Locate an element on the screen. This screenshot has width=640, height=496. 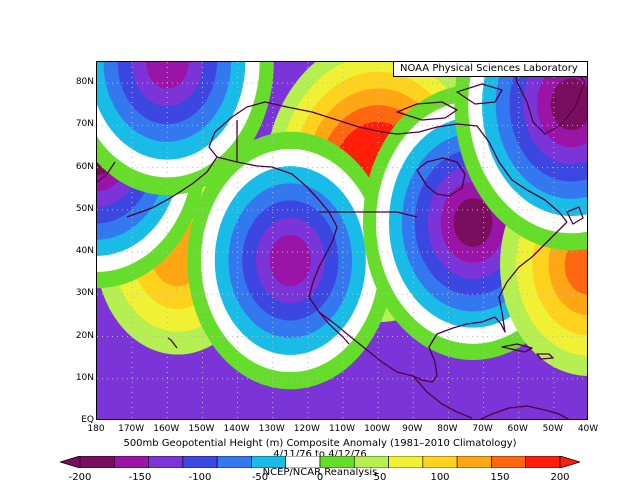
lon-tick-label: 40W is located at coordinates (588, 429).